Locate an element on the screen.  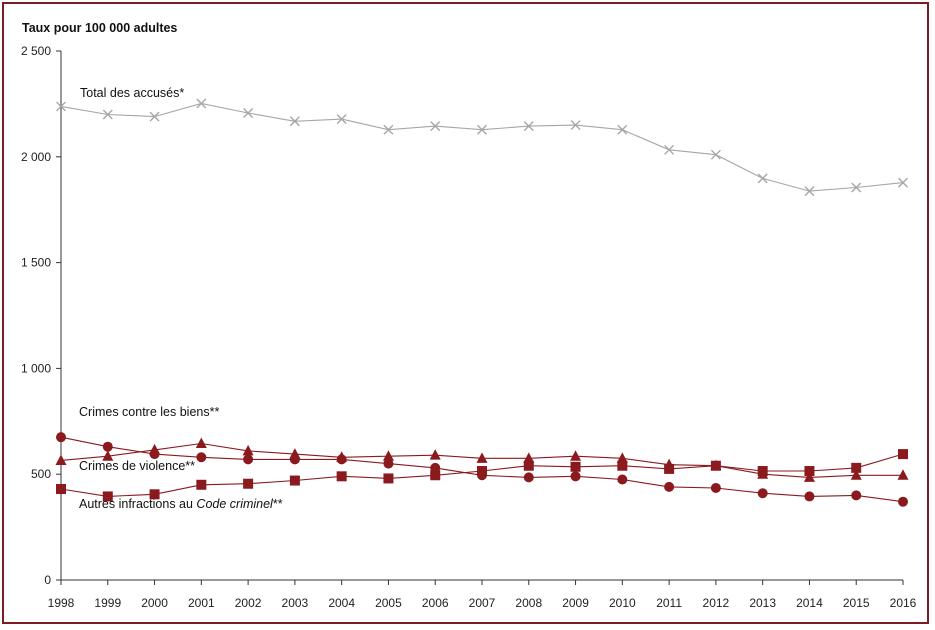
data-point-s0-2000 is located at coordinates (154, 116).